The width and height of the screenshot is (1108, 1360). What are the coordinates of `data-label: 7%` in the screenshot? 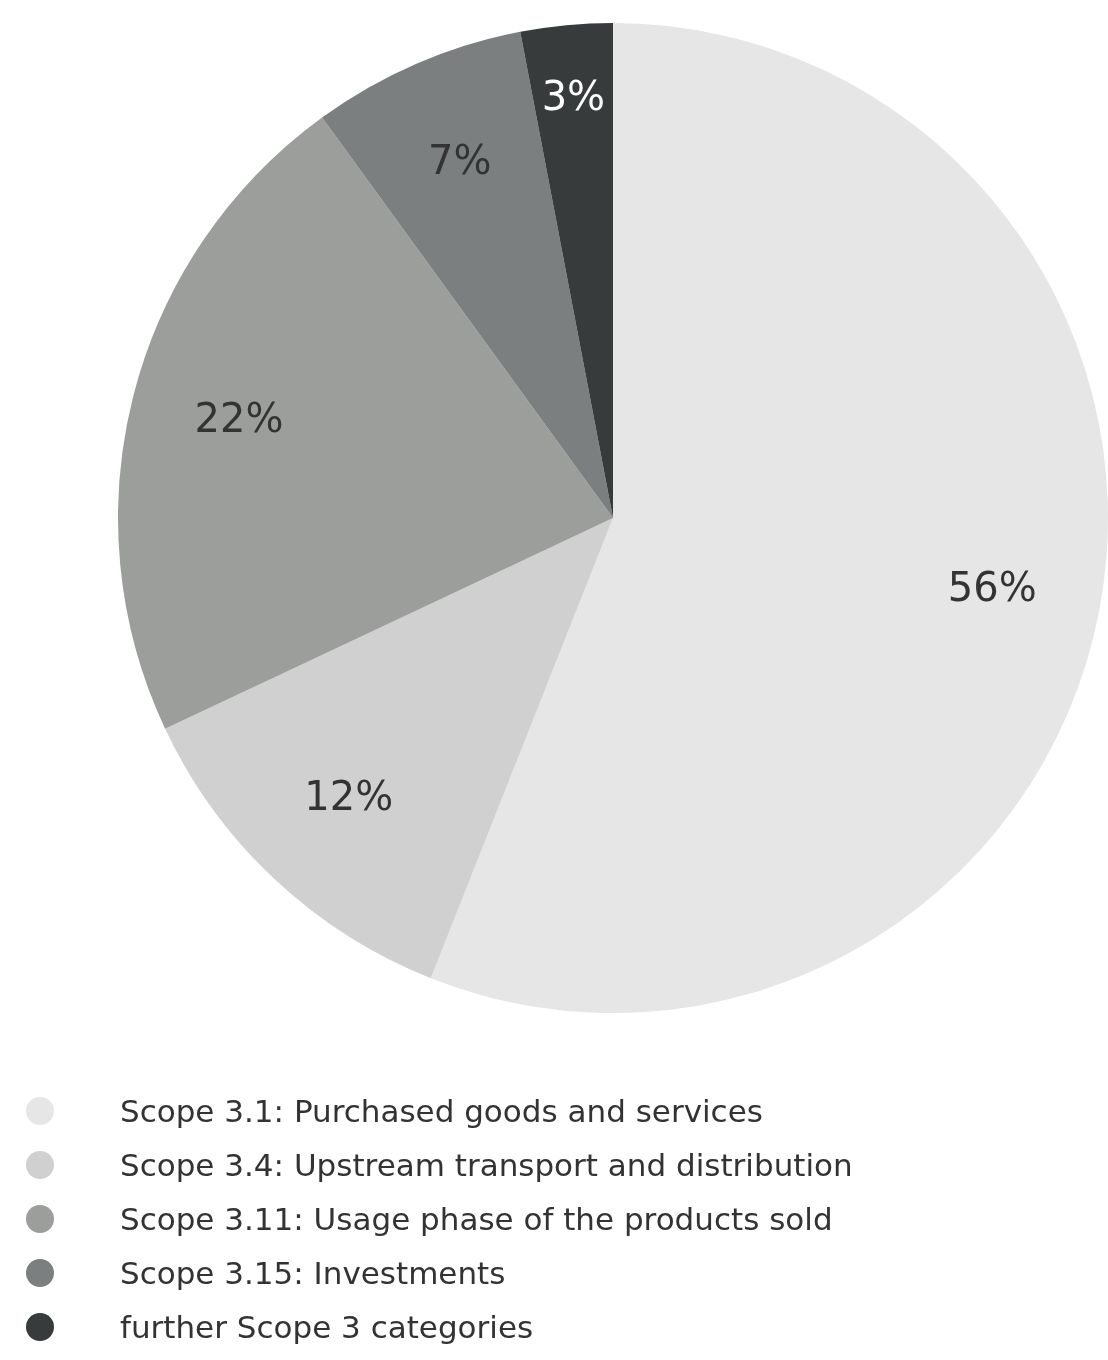 It's located at (459, 160).